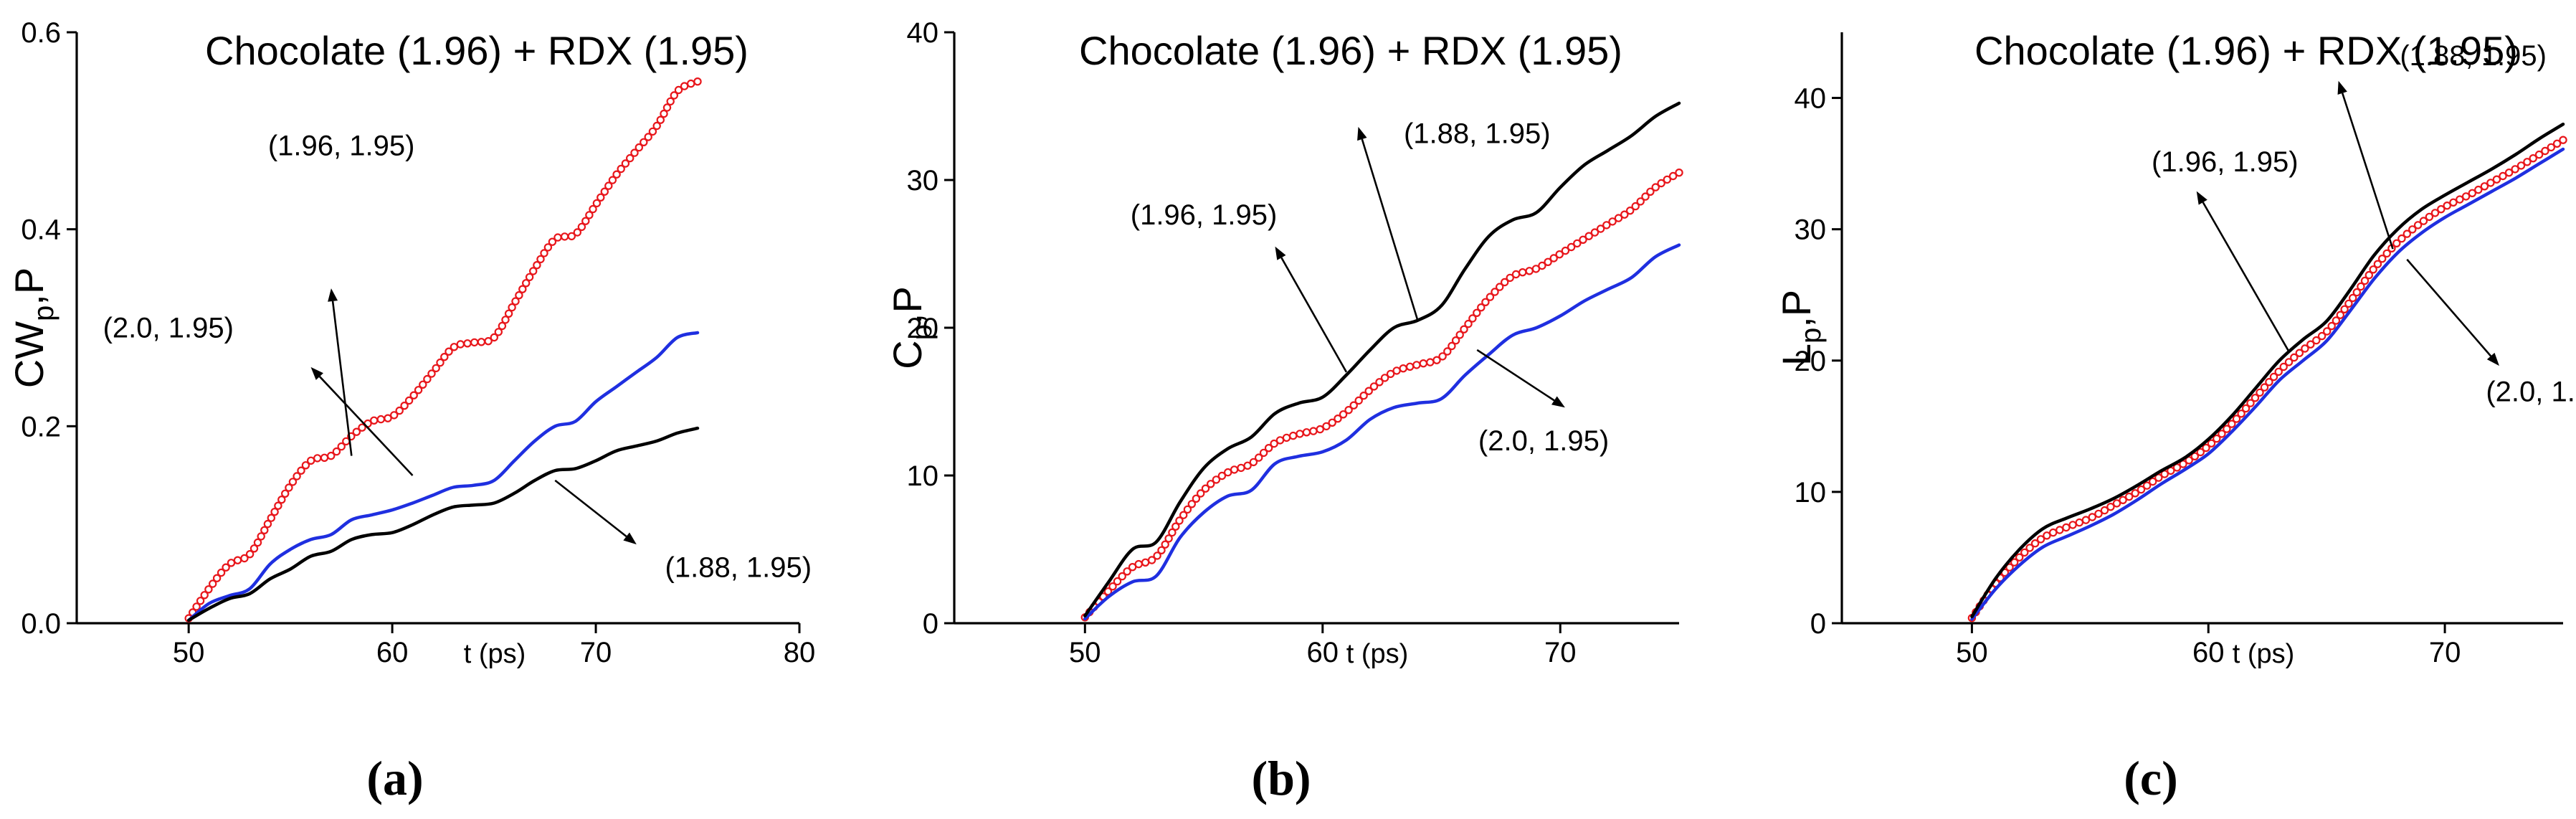 This screenshot has width=2576, height=819. I want to click on panel-c-ytick-label: 20, so click(1811, 361).